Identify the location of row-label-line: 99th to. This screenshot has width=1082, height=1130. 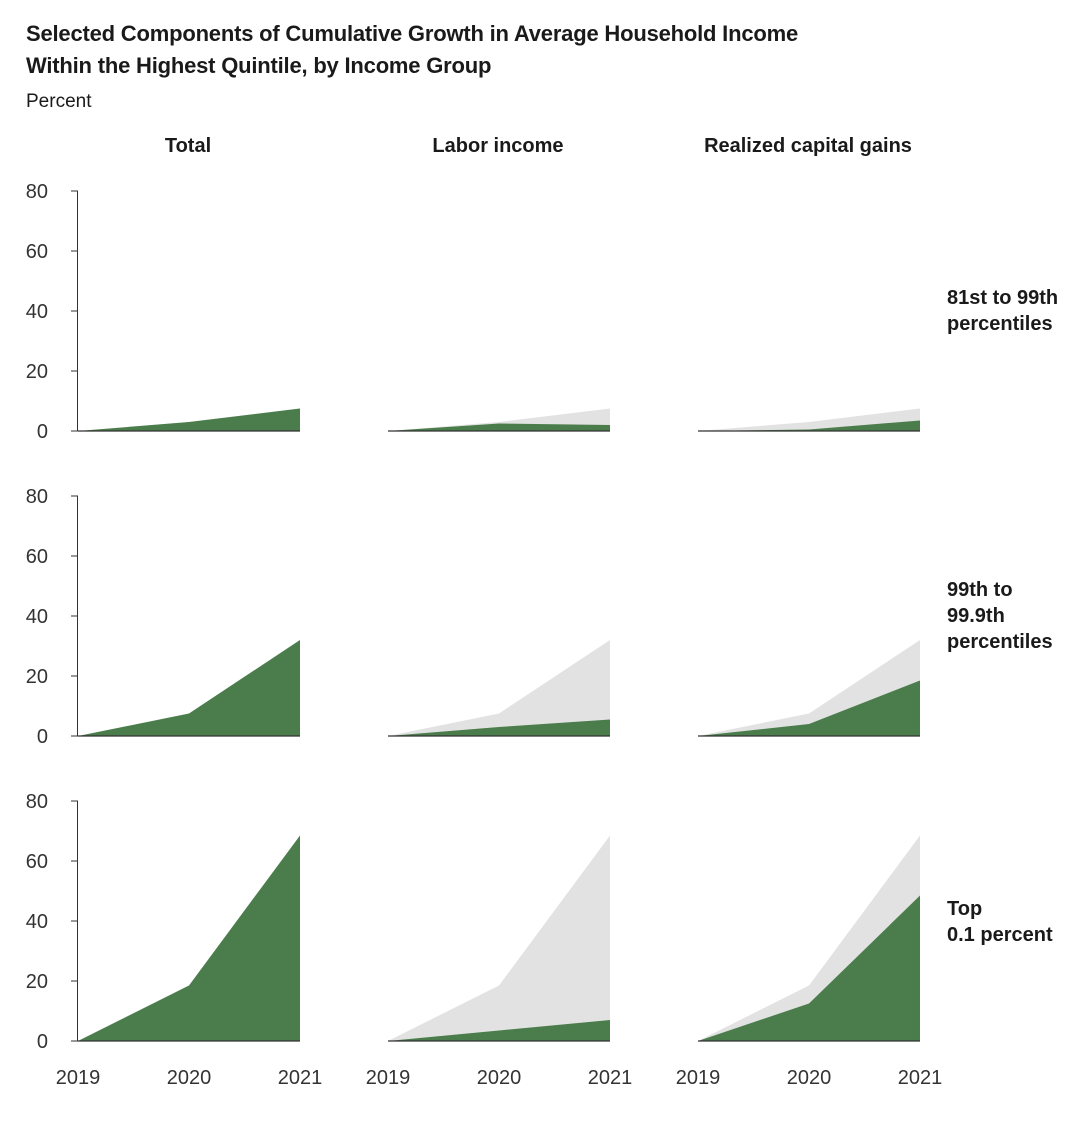
(980, 590).